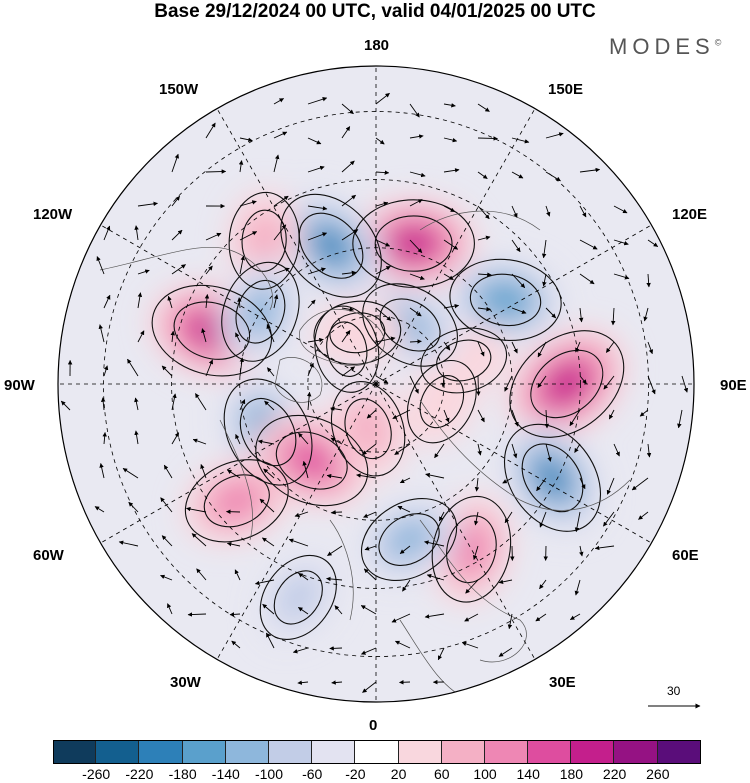  Describe the element at coordinates (377, 45) in the screenshot. I see `label-lon-180: 180` at that location.